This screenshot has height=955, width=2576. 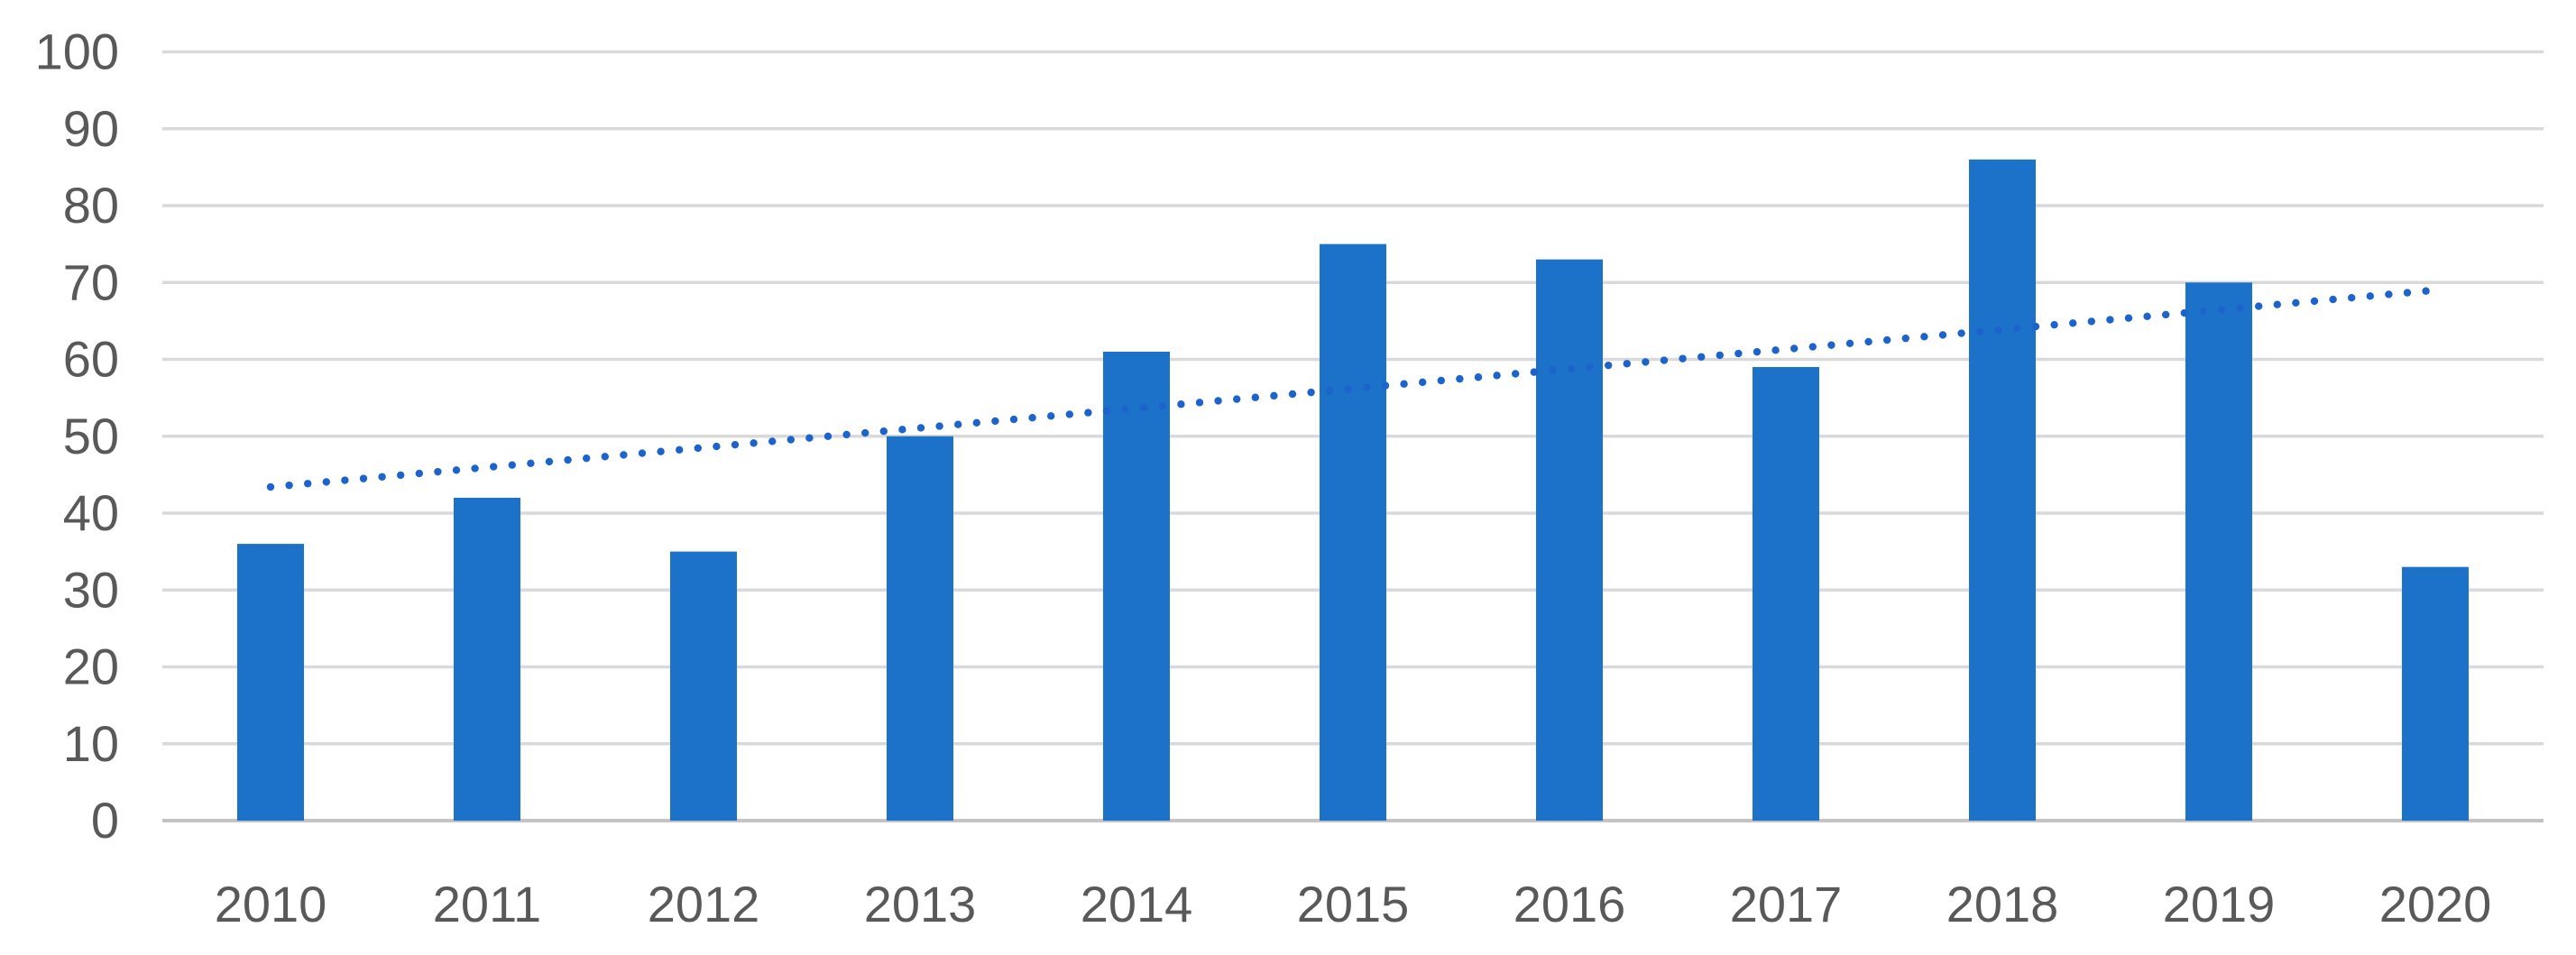 I want to click on bar-2011, so click(x=487, y=659).